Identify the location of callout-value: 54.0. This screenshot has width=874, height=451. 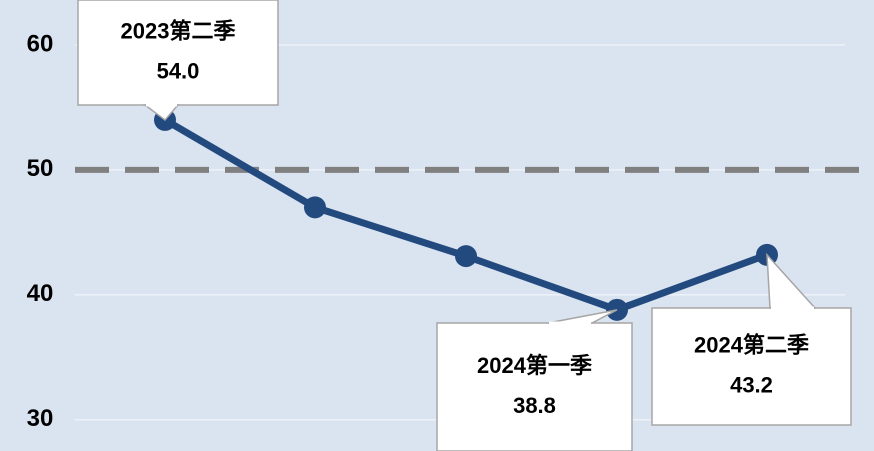
(178, 70).